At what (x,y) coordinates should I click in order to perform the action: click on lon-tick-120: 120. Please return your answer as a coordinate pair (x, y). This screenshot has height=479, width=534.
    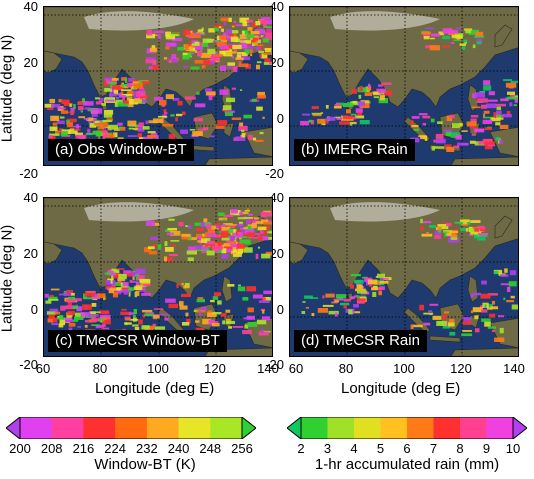
    Looking at the image, I should click on (215, 368).